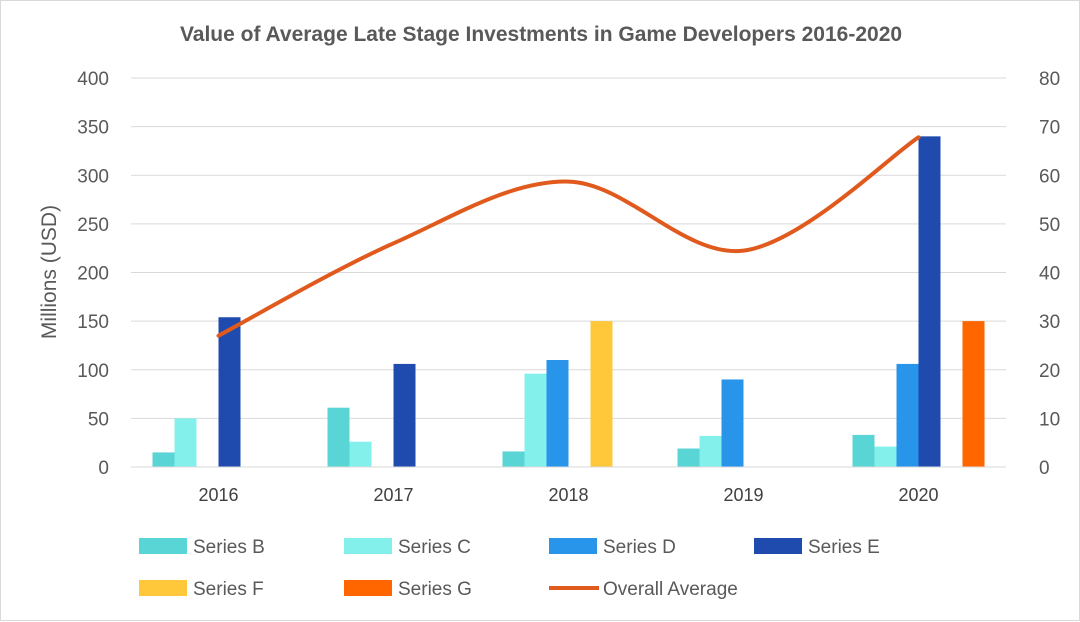  What do you see at coordinates (1049, 371) in the screenshot?
I see `y2-tick-label: 20` at bounding box center [1049, 371].